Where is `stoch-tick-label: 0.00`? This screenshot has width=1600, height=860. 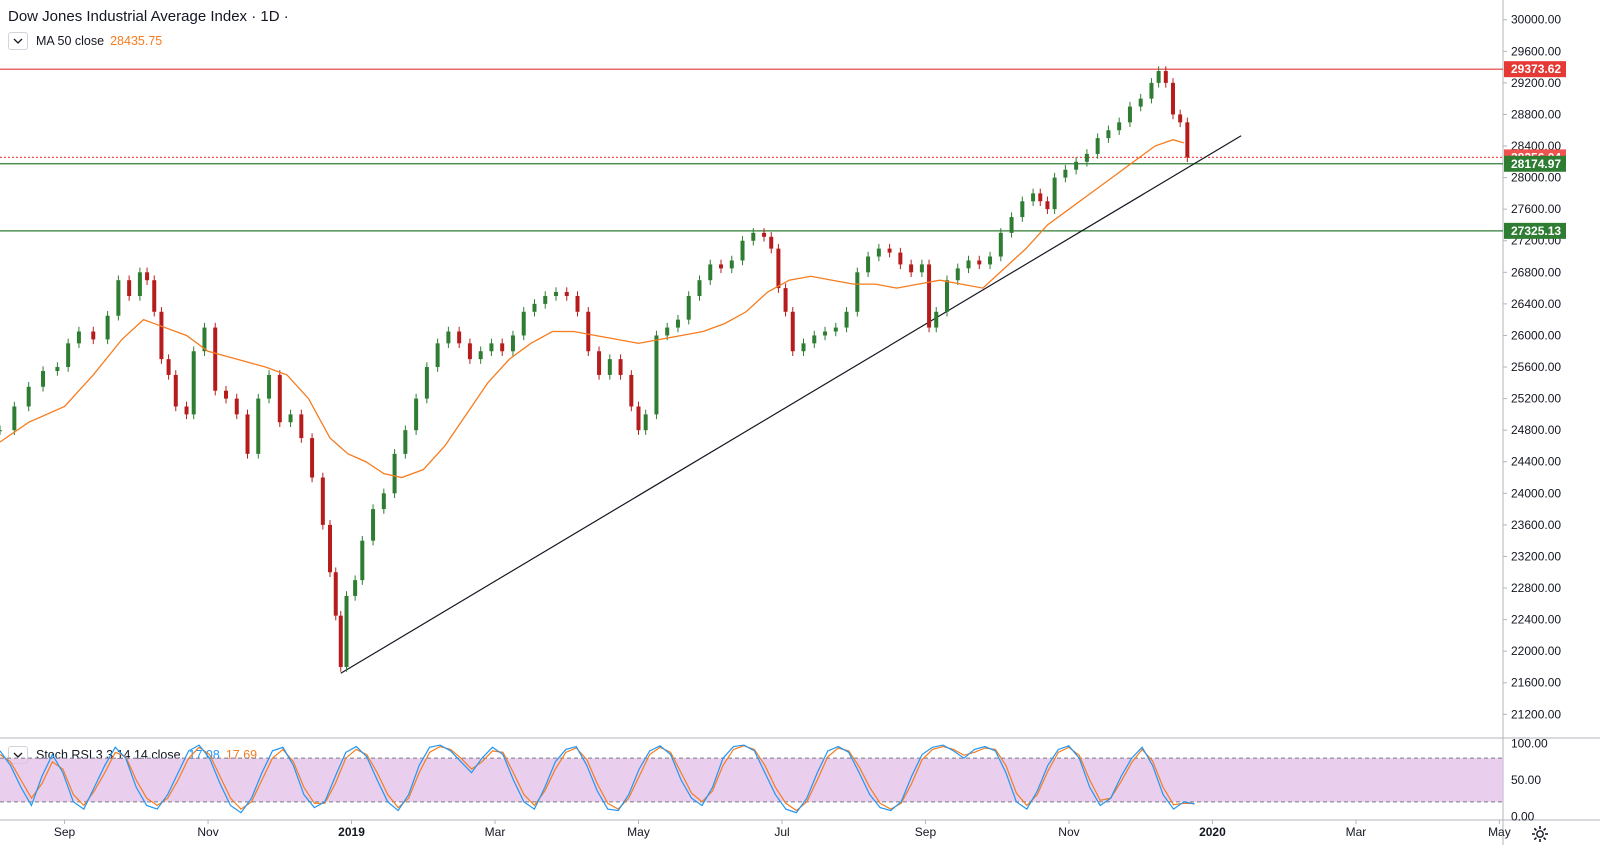 stoch-tick-label: 0.00 is located at coordinates (1523, 816).